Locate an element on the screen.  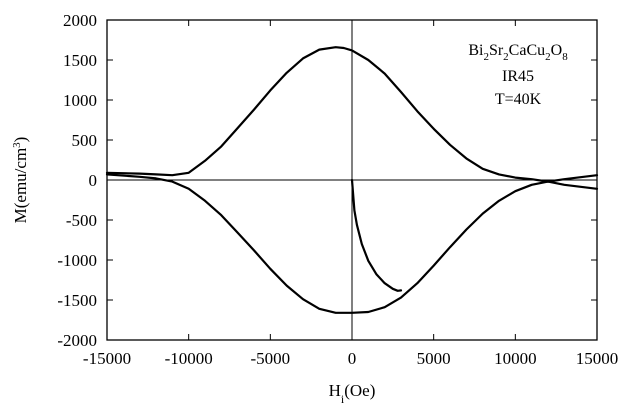
x-tick-label: 0 is located at coordinates (352, 358).